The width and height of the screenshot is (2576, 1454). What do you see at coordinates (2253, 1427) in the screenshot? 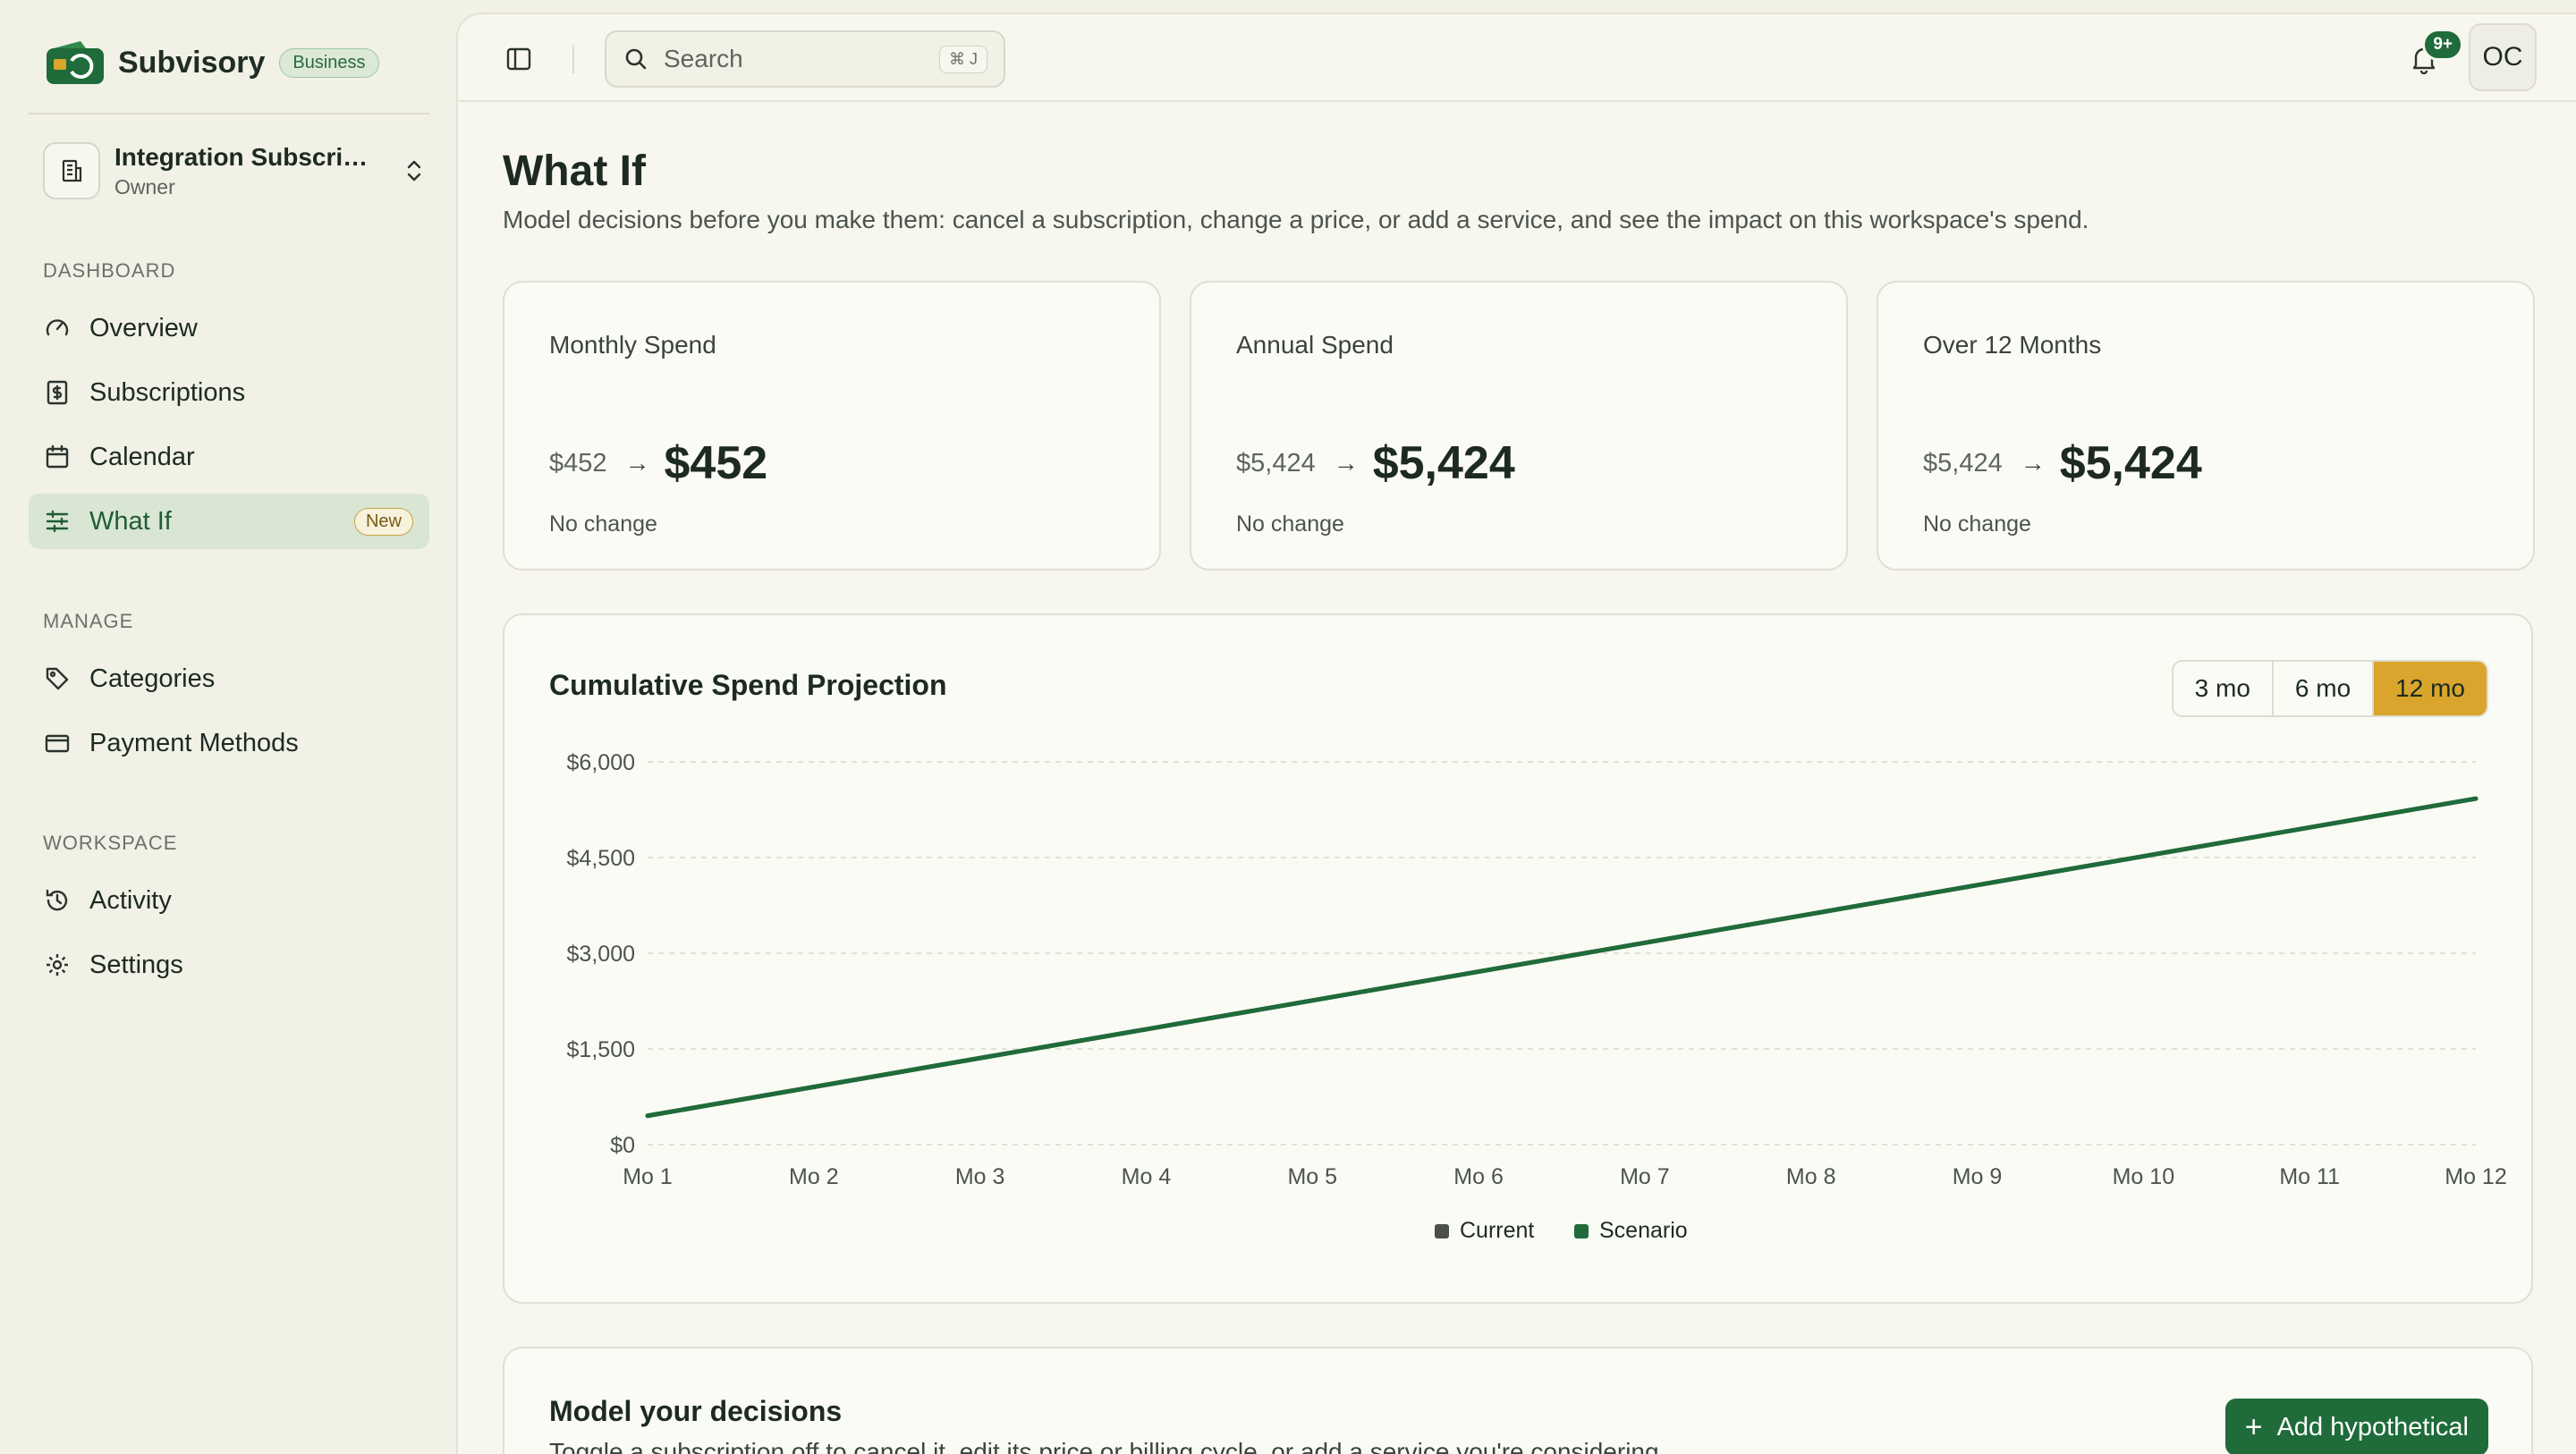
I see `plus-icon: +` at bounding box center [2253, 1427].